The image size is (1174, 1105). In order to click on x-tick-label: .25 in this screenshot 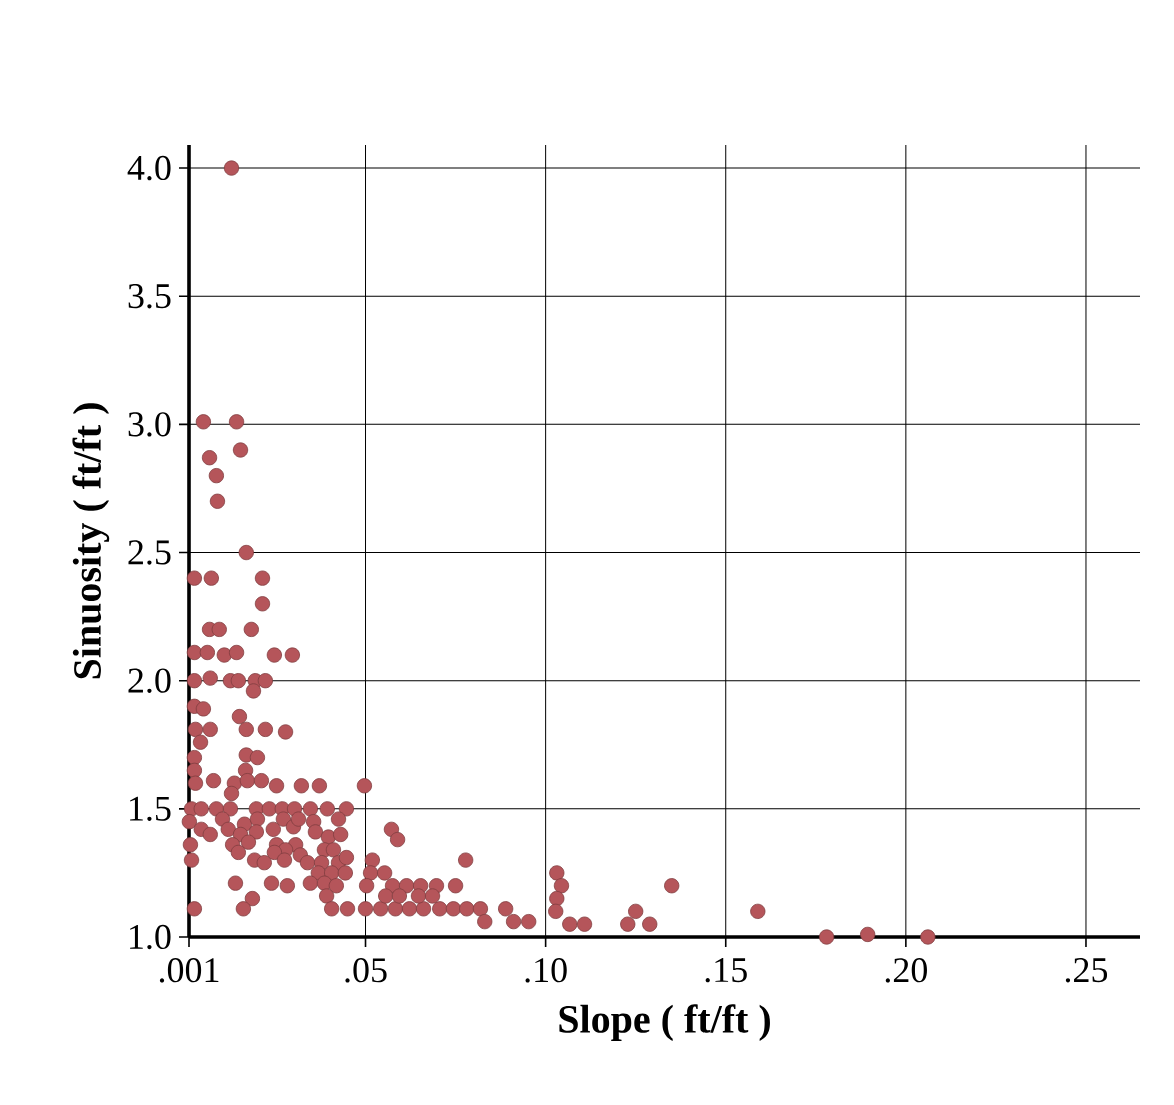, I will do `click(1086, 970)`.